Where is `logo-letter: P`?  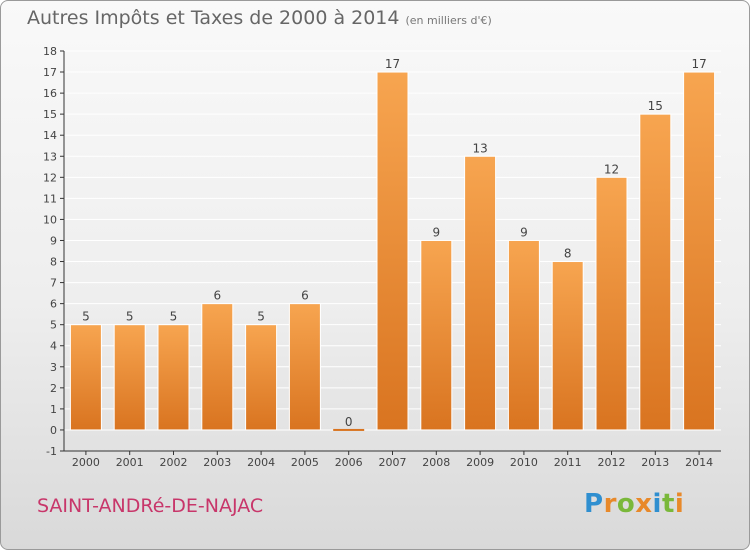
logo-letter: P is located at coordinates (594, 504).